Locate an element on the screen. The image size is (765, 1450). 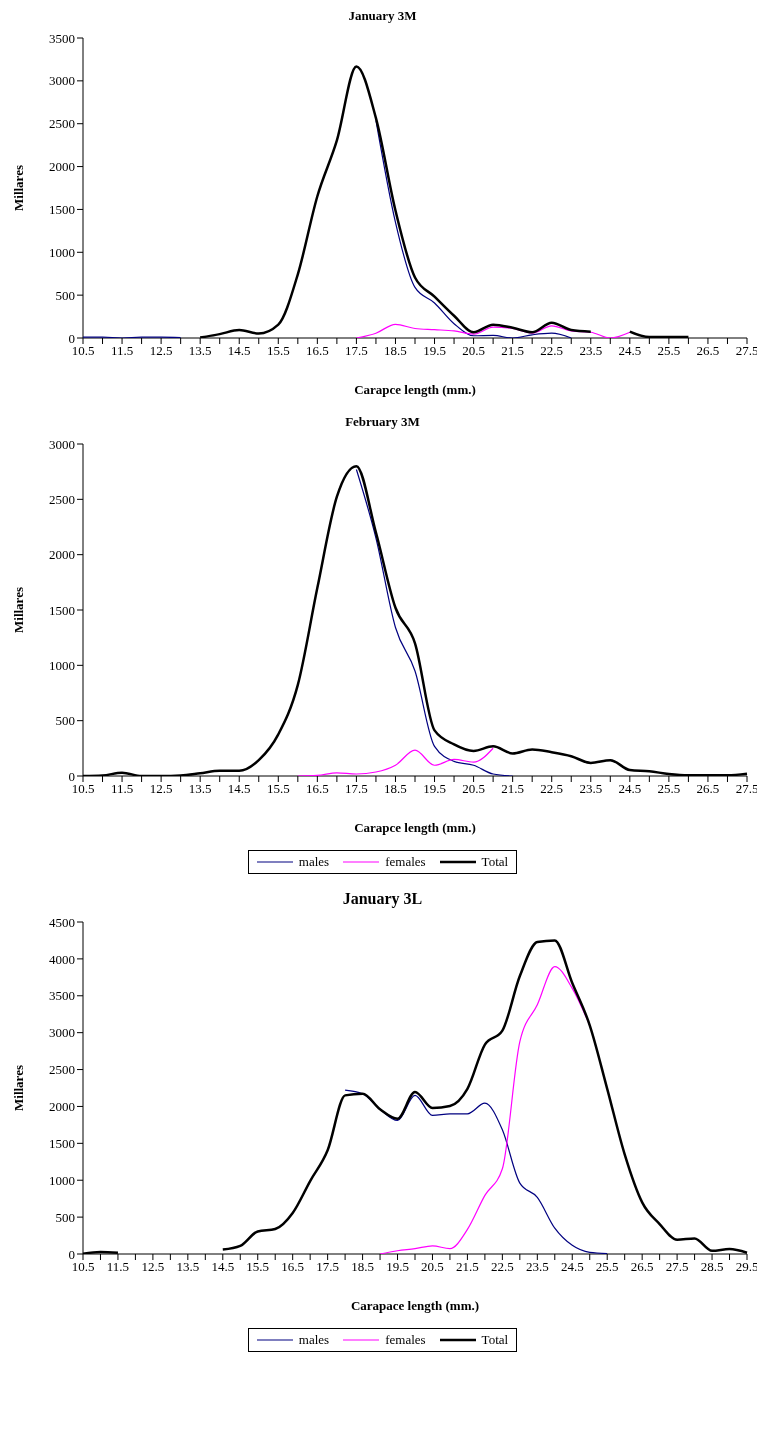
y-tick-label: 4500 is located at coordinates (62, 922).